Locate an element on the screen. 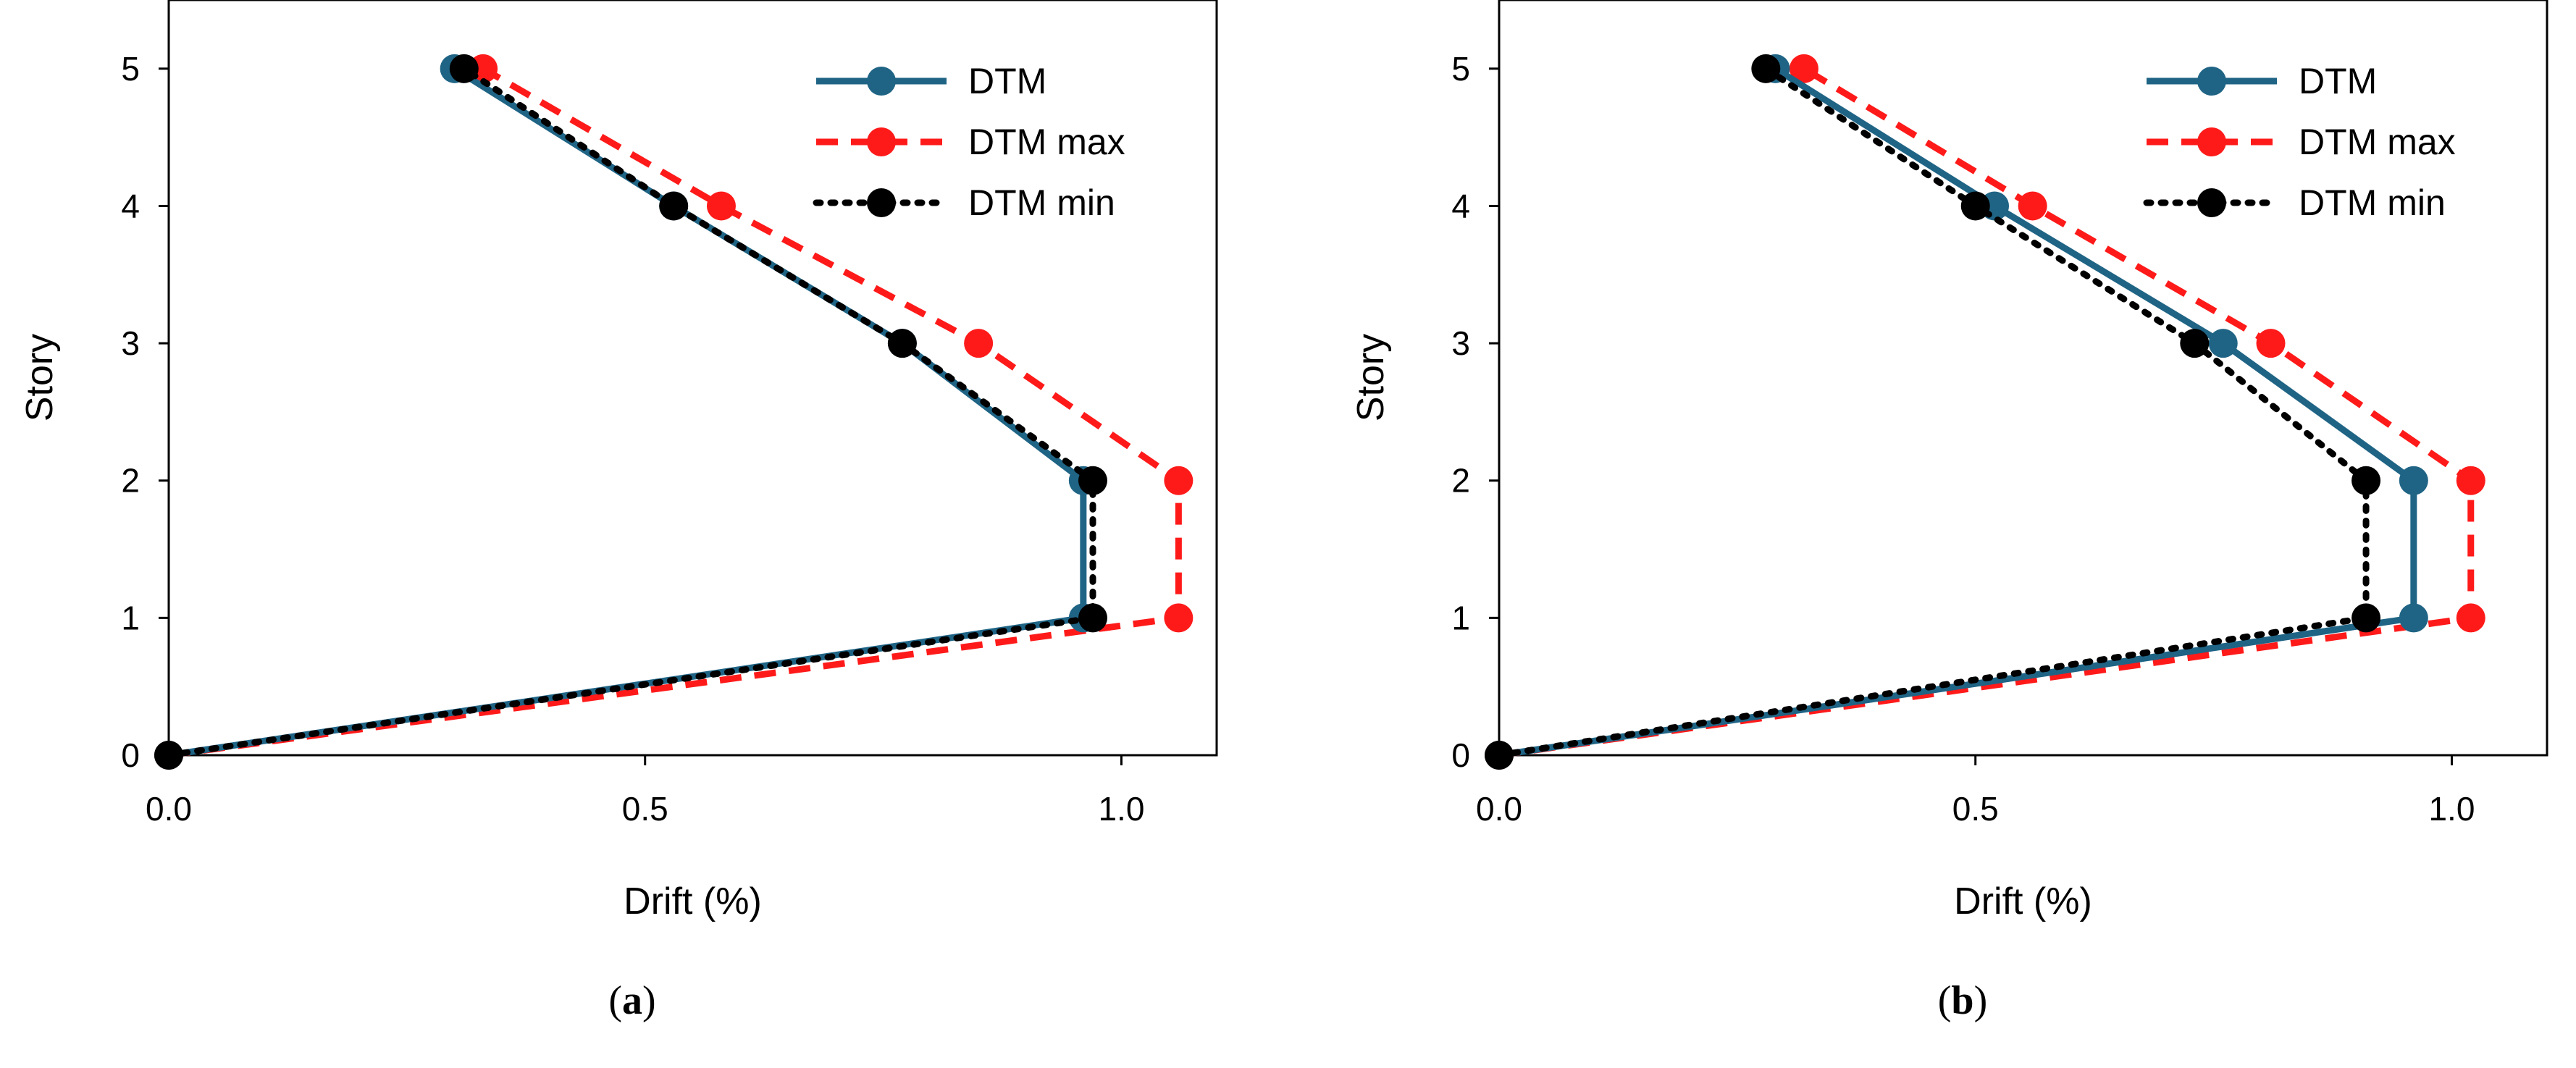 This screenshot has width=2576, height=1068. panel-label-letter: b is located at coordinates (1962, 1001).